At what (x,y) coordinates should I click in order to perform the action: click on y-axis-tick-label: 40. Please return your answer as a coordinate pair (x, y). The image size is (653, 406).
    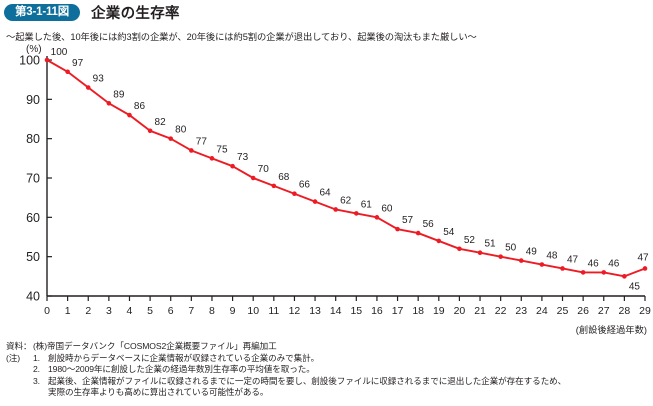
    Looking at the image, I should click on (33, 297).